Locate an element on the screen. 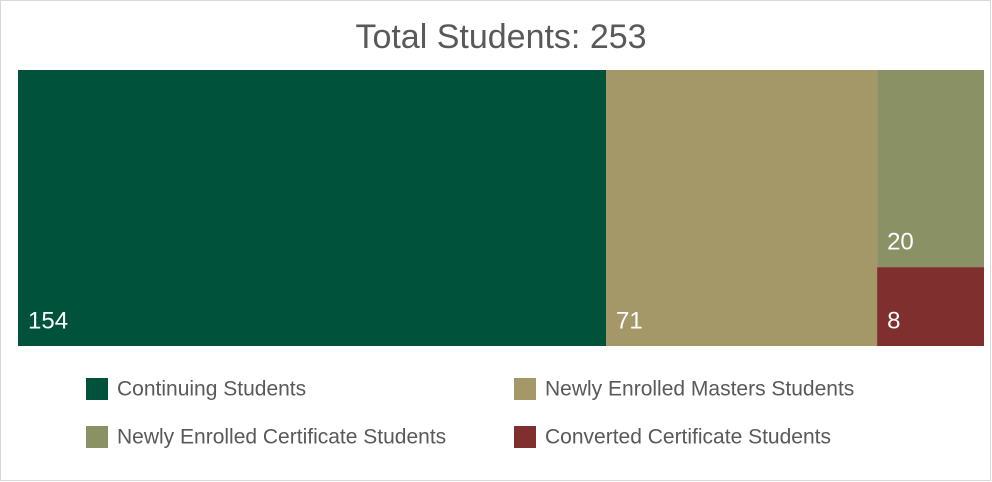 This screenshot has height=482, width=992. data-label: 20 is located at coordinates (900, 241).